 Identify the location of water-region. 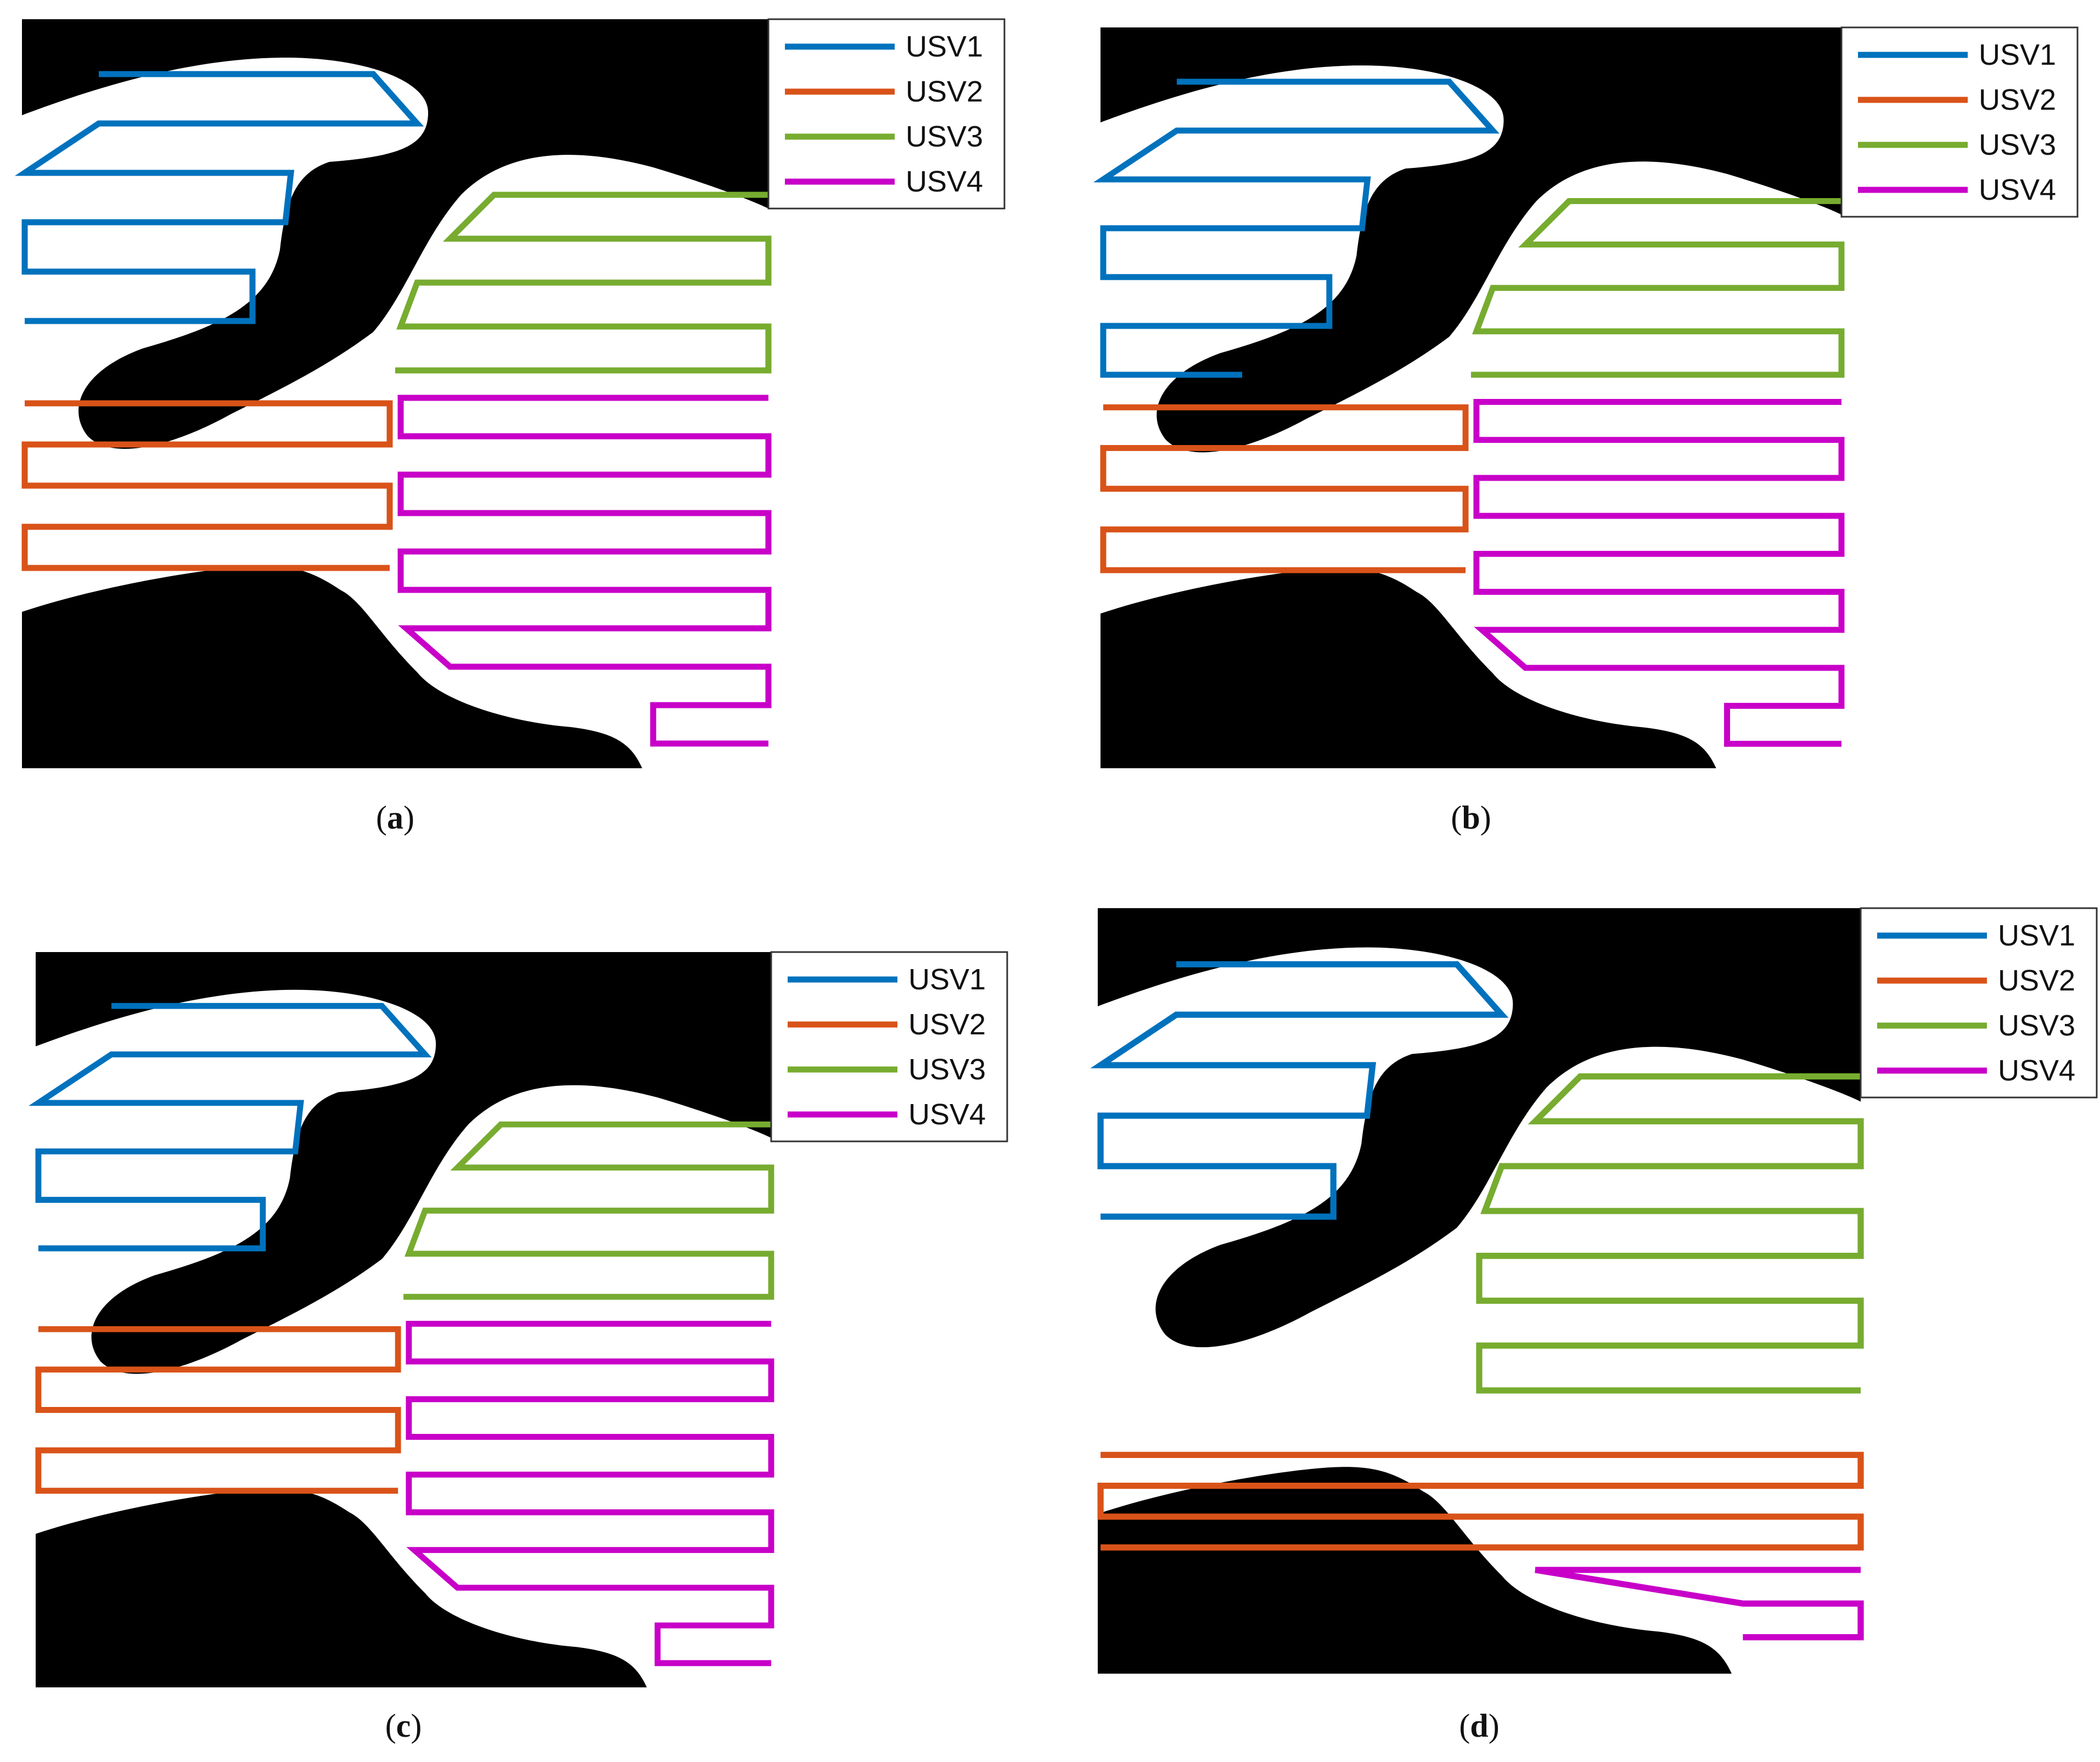
(1479, 1311).